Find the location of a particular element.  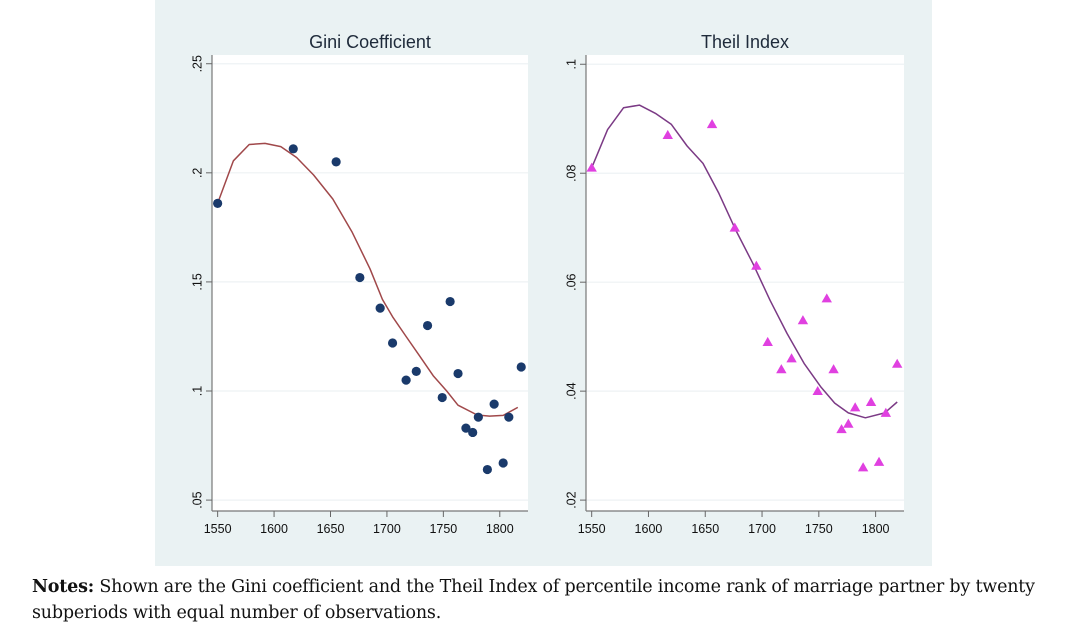

gini-chart-title: Gini Coefficient is located at coordinates (370, 42).